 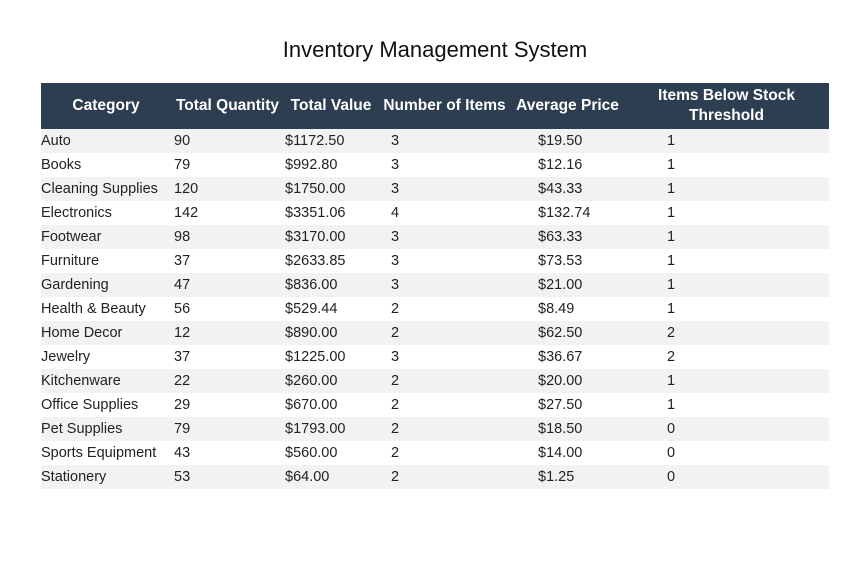 I want to click on cell-average-price: $8.49, so click(x=556, y=309).